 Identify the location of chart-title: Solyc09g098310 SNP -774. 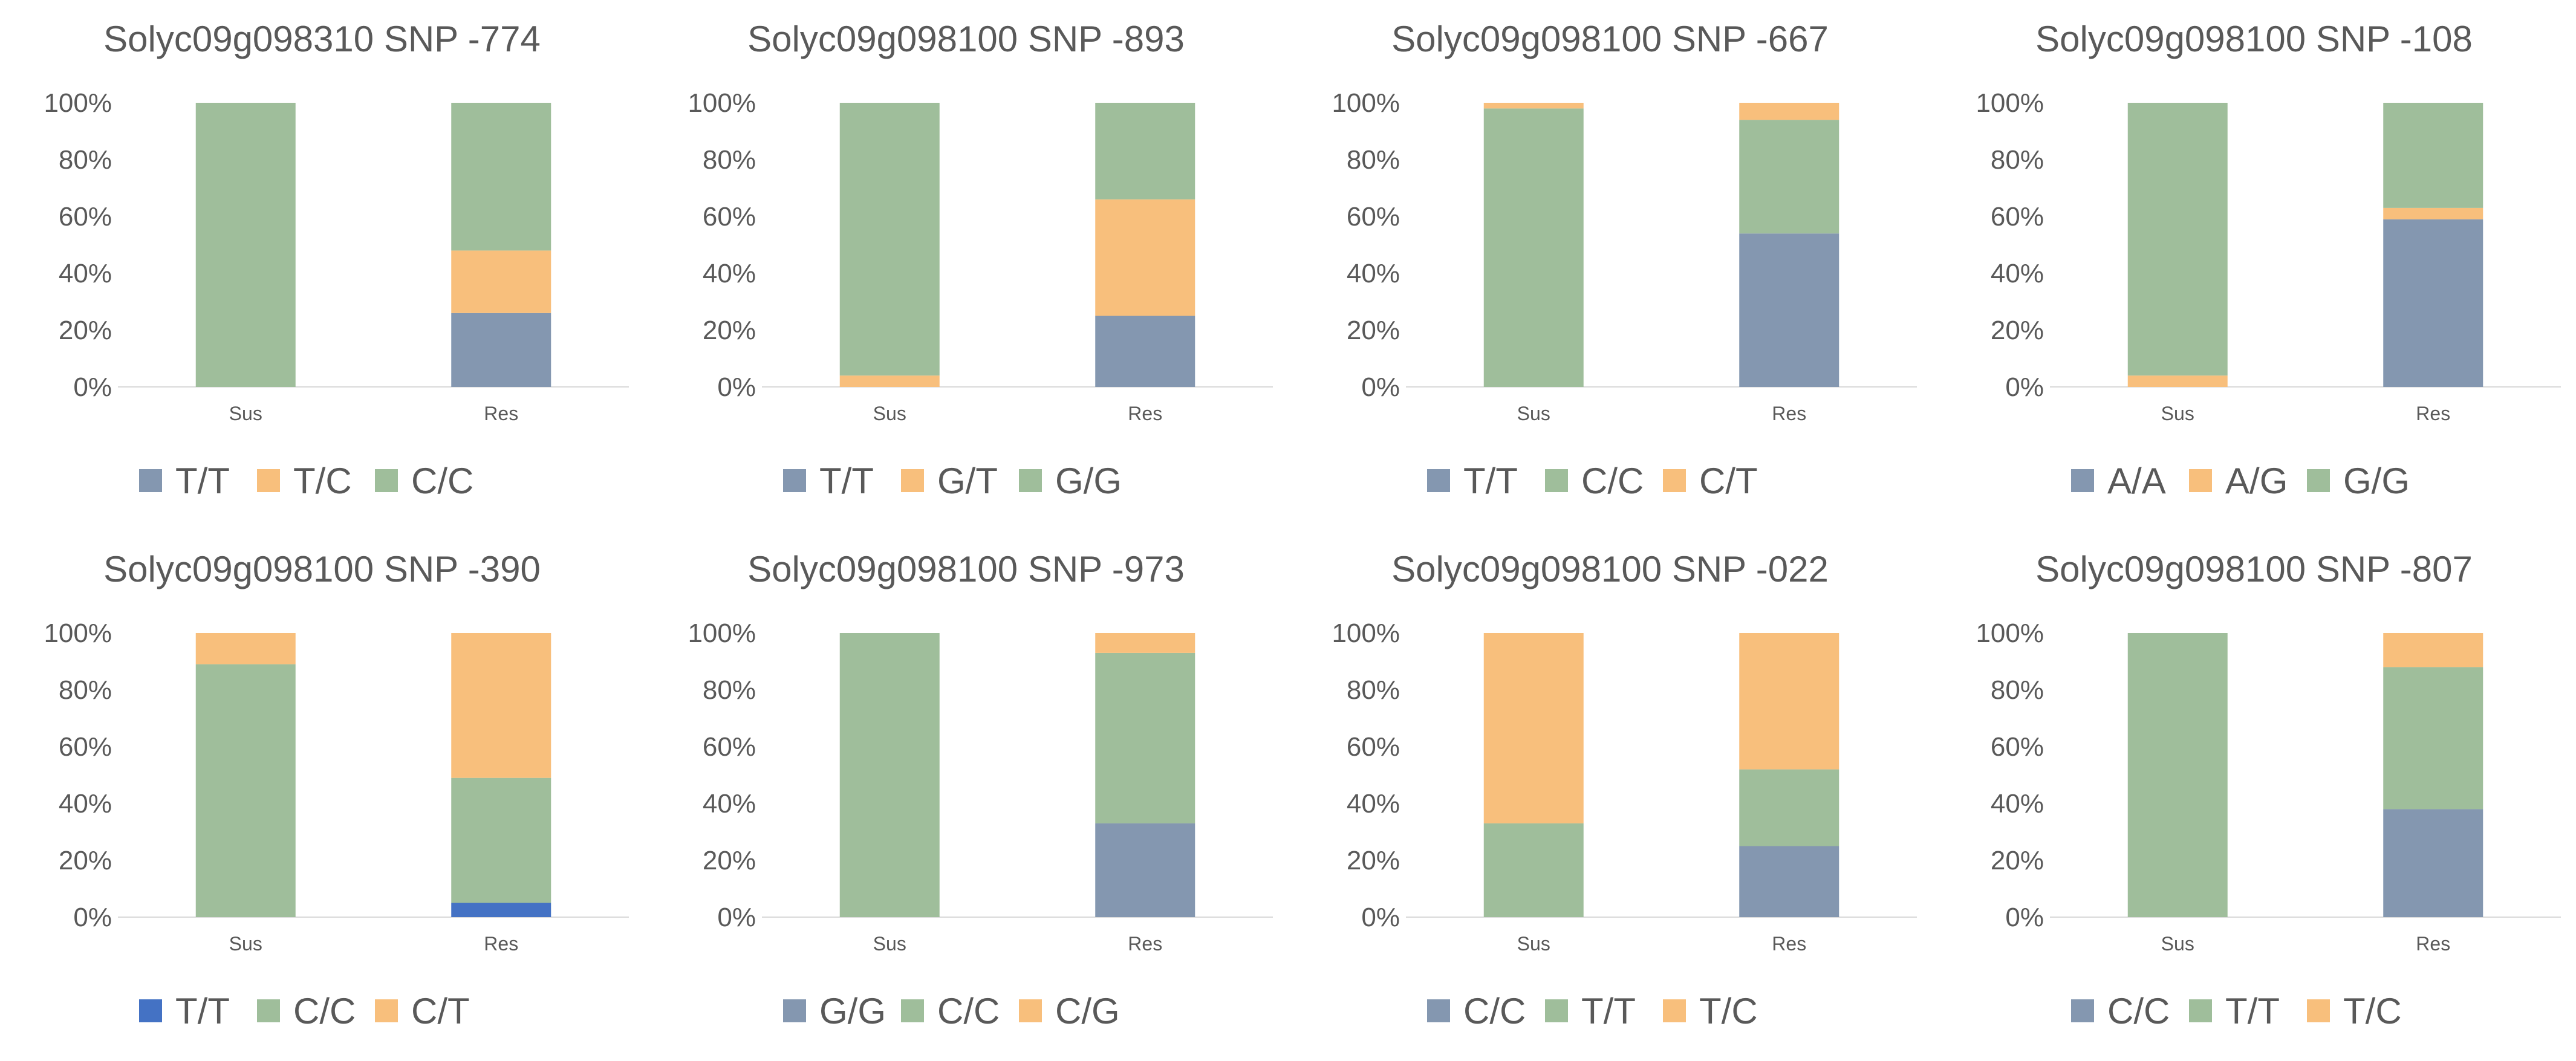
(322, 39).